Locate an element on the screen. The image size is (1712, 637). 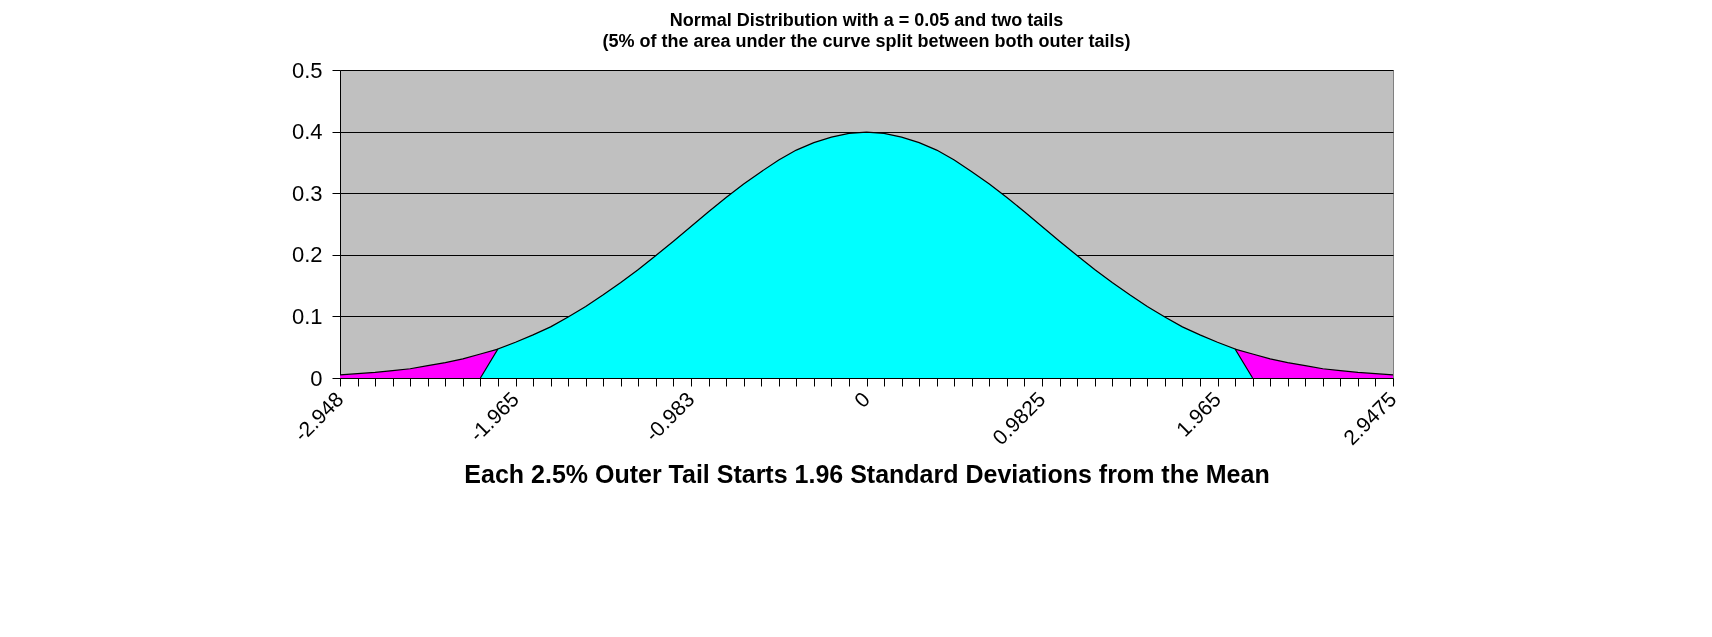
y-tick-label: 0.2 is located at coordinates (307, 255).